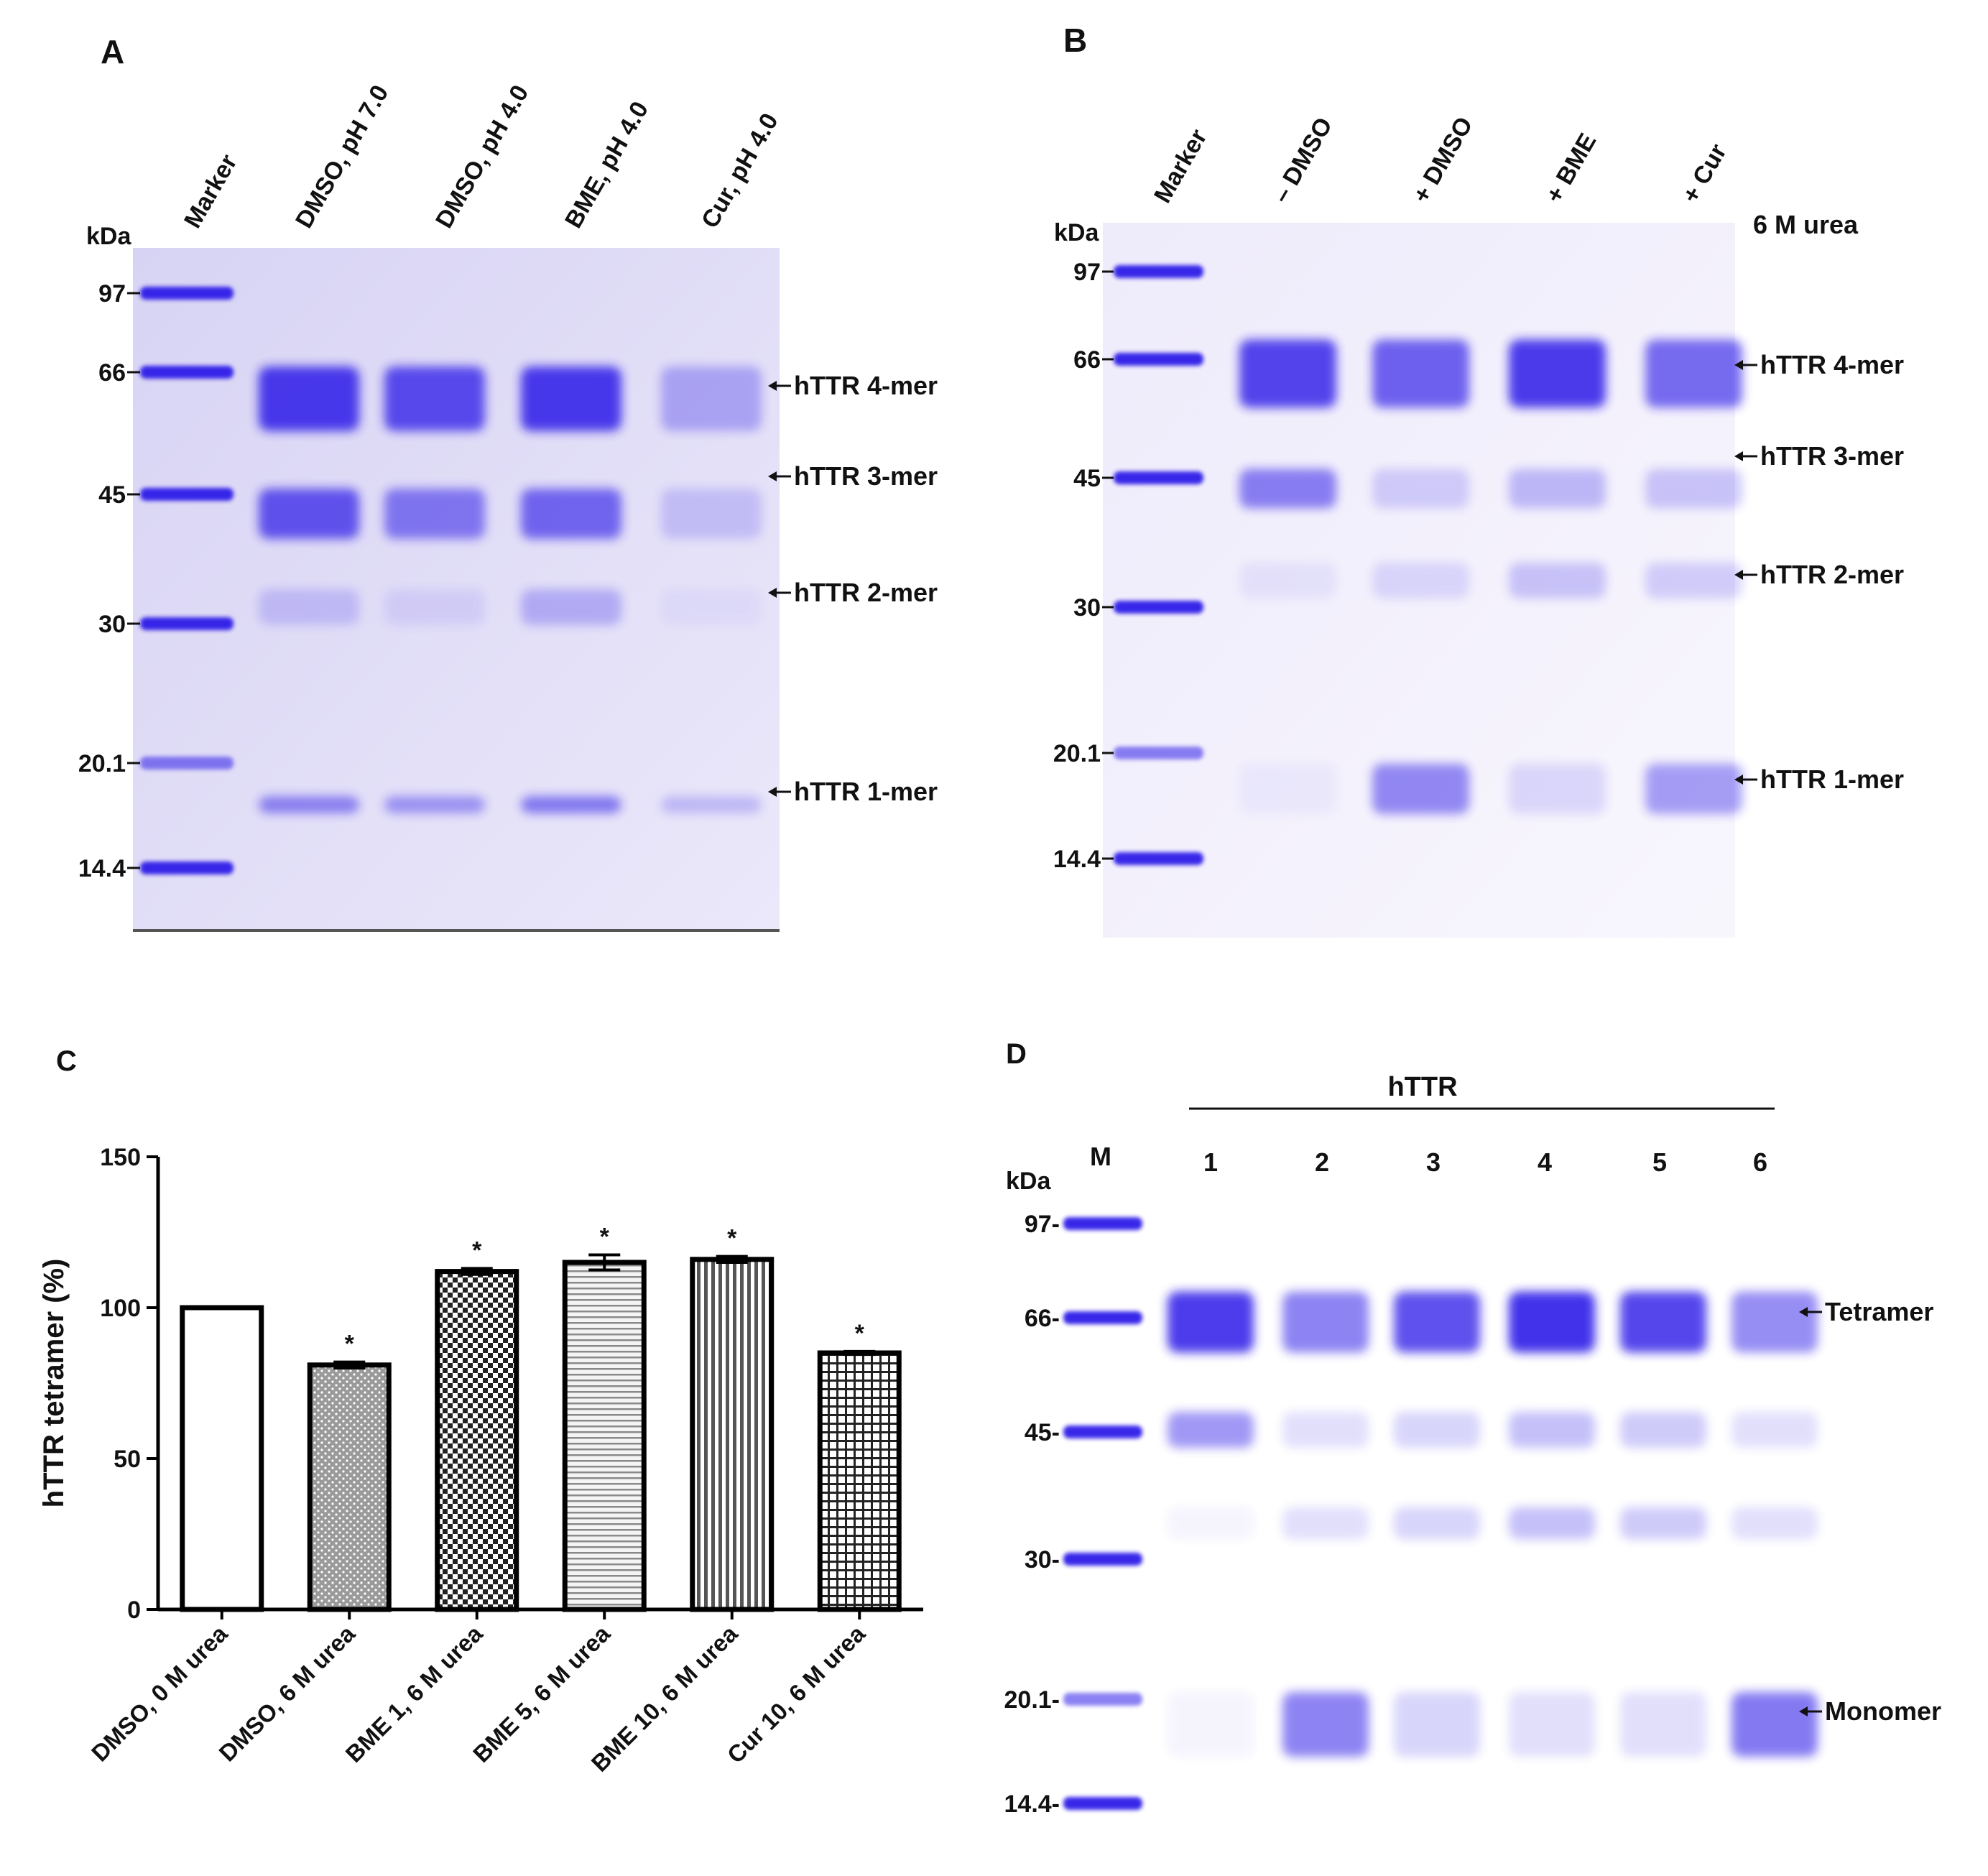 The image size is (1988, 1876). Describe the element at coordinates (112, 51) in the screenshot. I see `panel-a-label: A` at that location.